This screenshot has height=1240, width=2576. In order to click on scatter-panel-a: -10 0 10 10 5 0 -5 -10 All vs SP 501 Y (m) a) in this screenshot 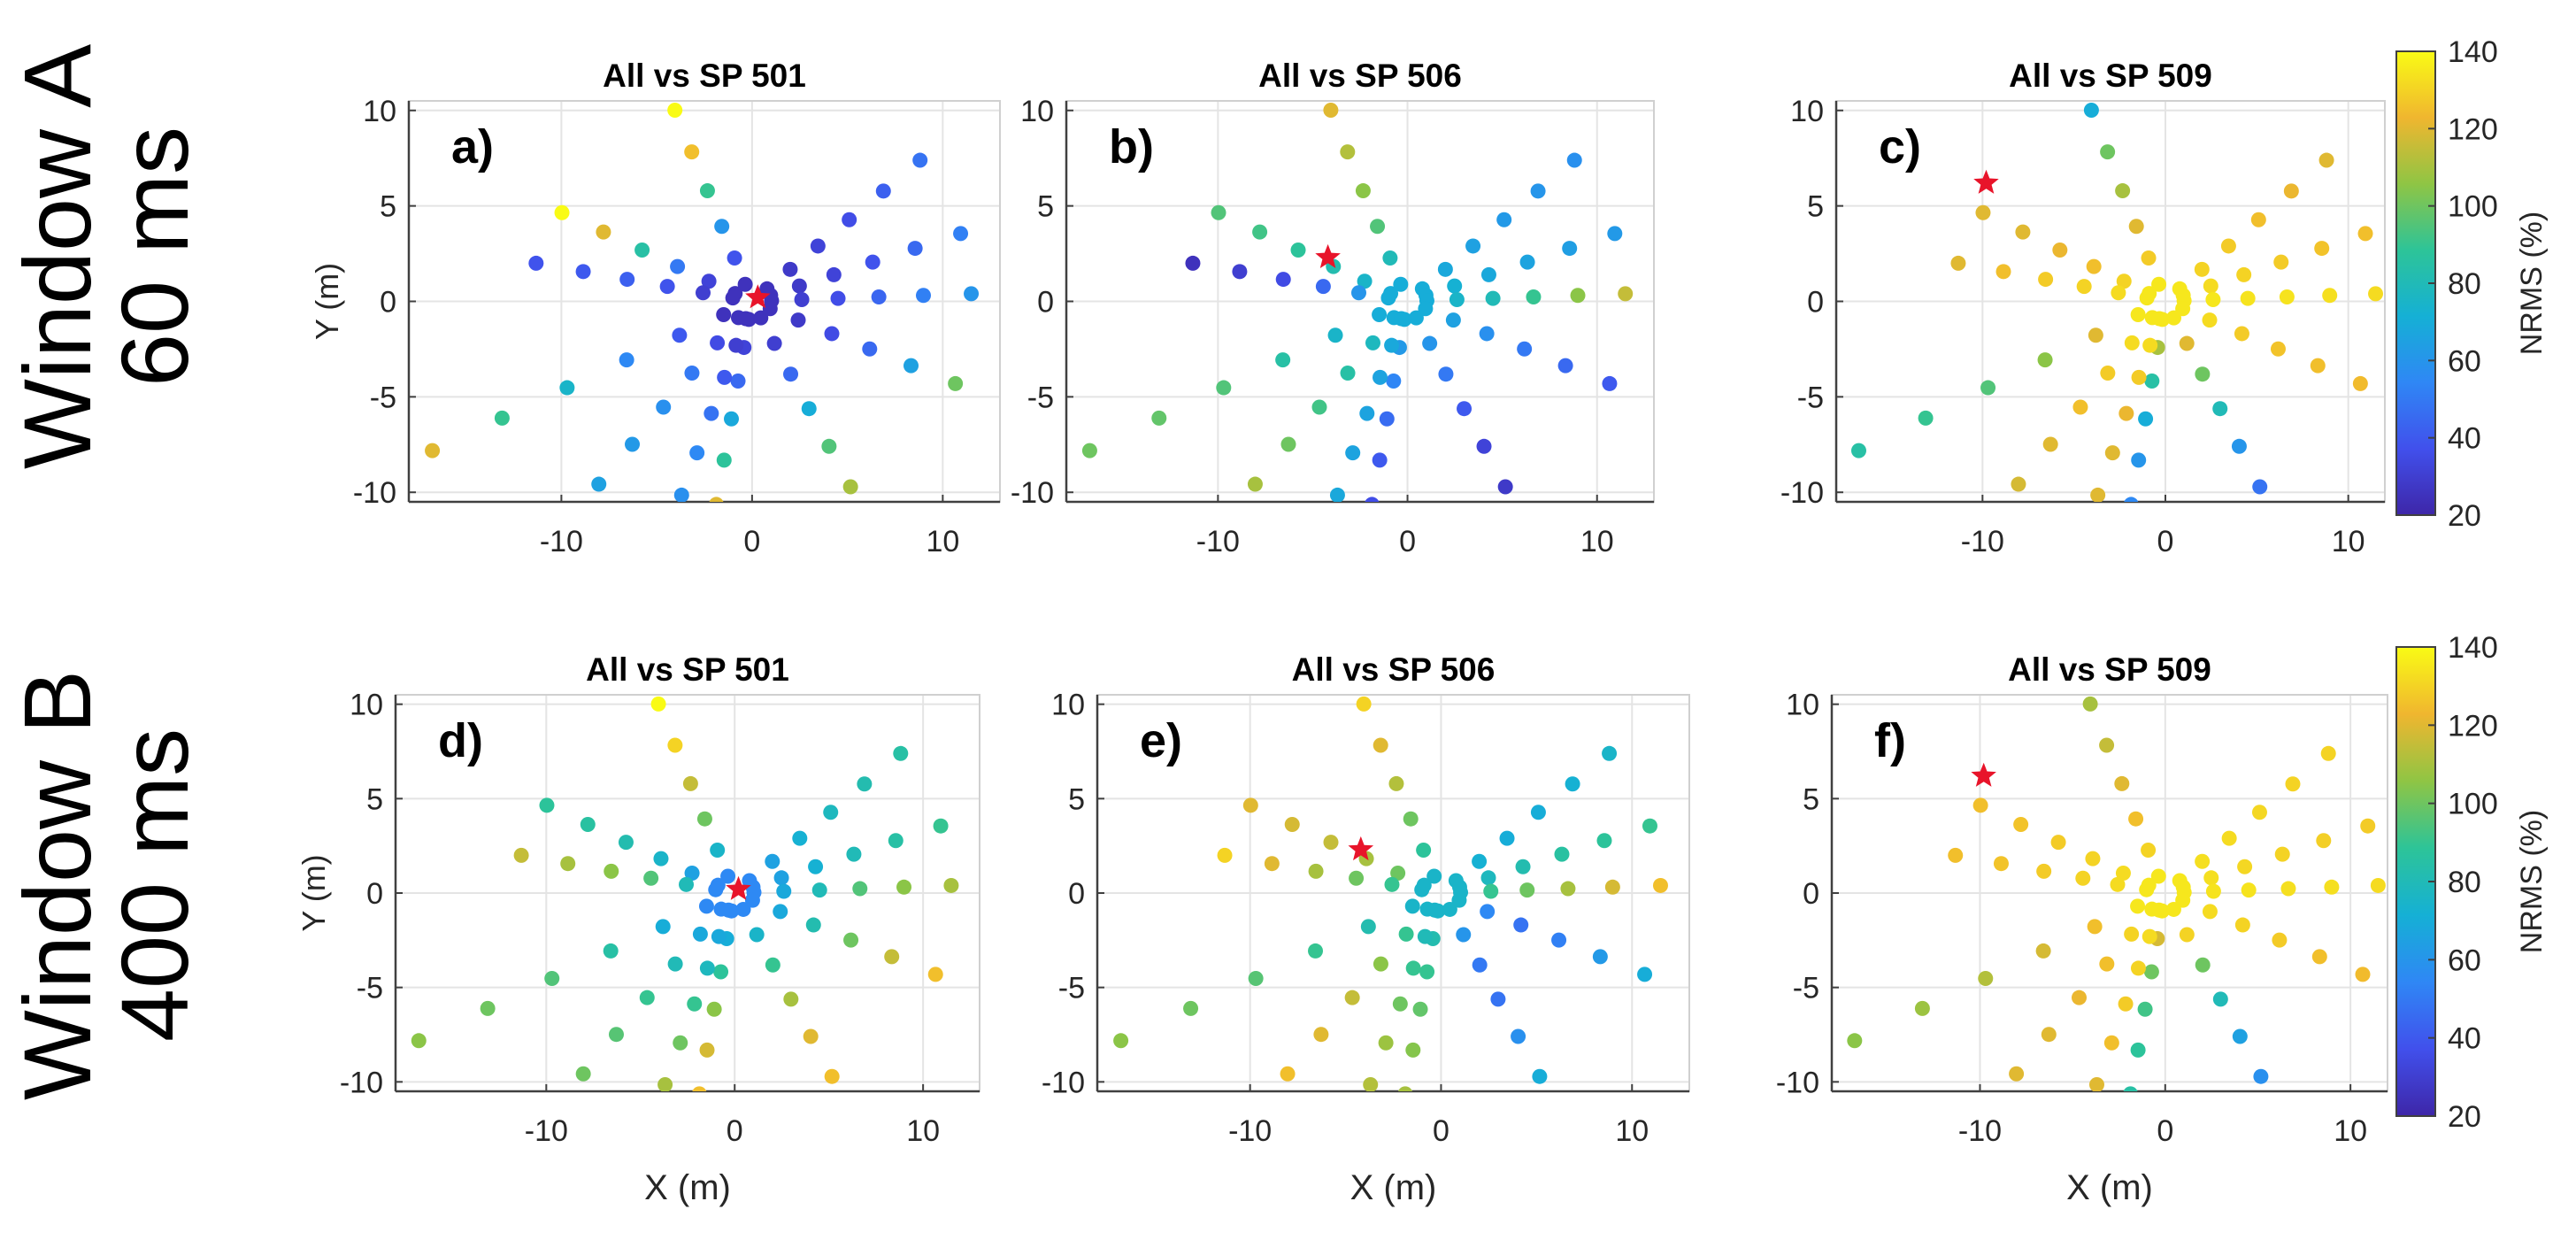, I will do `click(655, 308)`.